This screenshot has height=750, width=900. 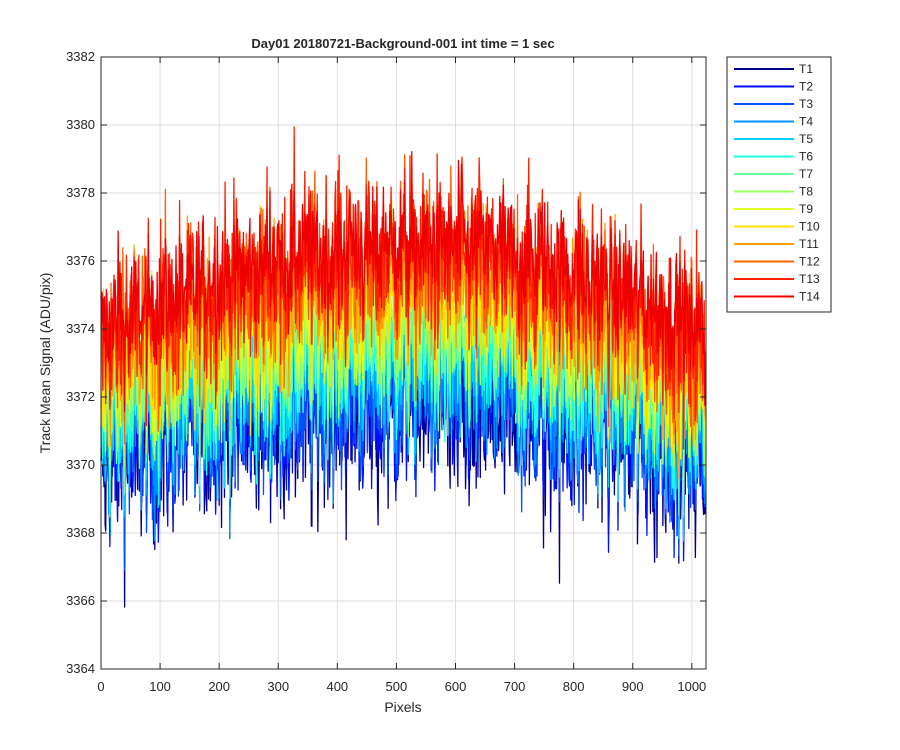 What do you see at coordinates (337, 686) in the screenshot?
I see `x-tick-label: 400` at bounding box center [337, 686].